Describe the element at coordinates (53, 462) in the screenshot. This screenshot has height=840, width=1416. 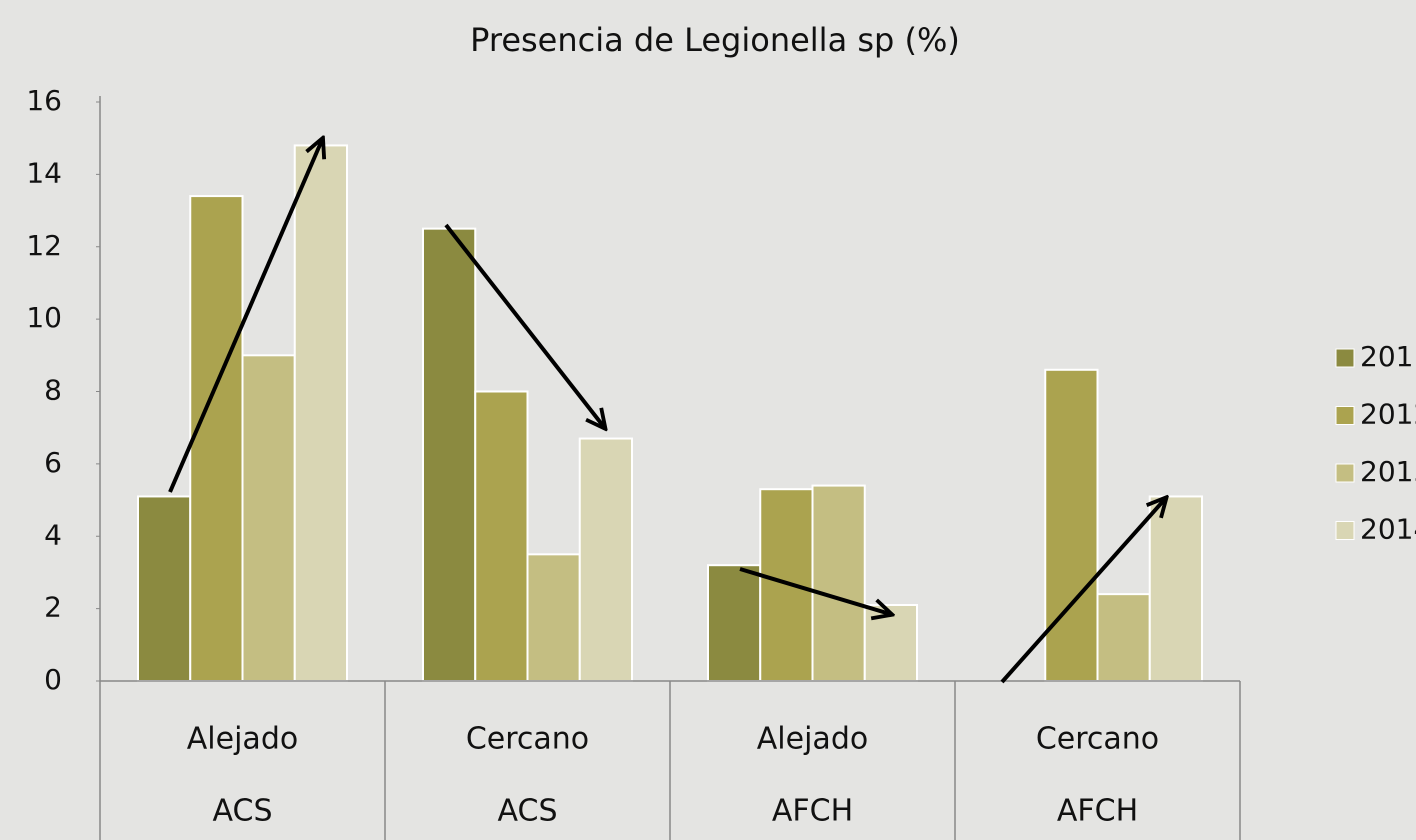
I see `y-tick-label: 6` at that location.